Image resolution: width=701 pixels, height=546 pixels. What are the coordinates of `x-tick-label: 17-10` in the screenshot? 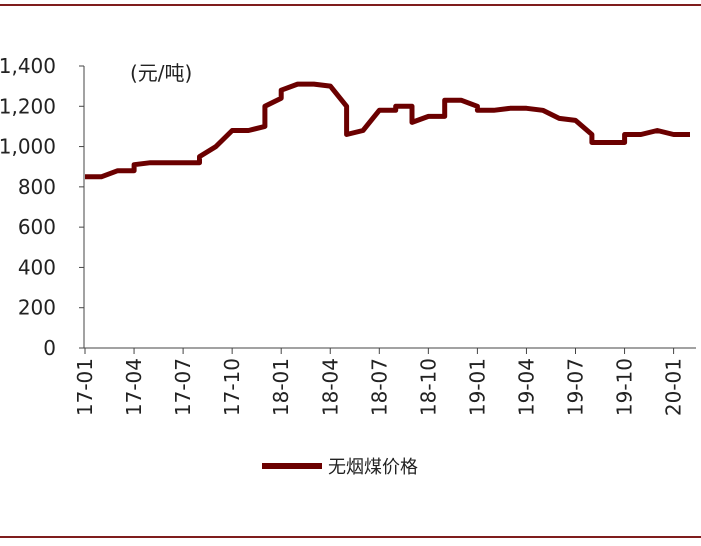 It's located at (232, 387).